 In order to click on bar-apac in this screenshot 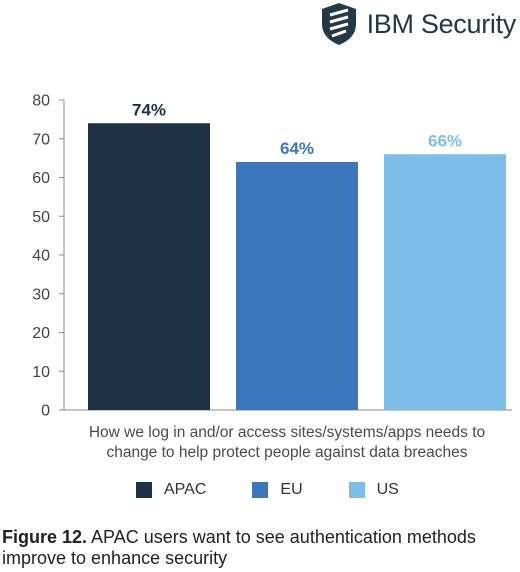, I will do `click(149, 266)`.